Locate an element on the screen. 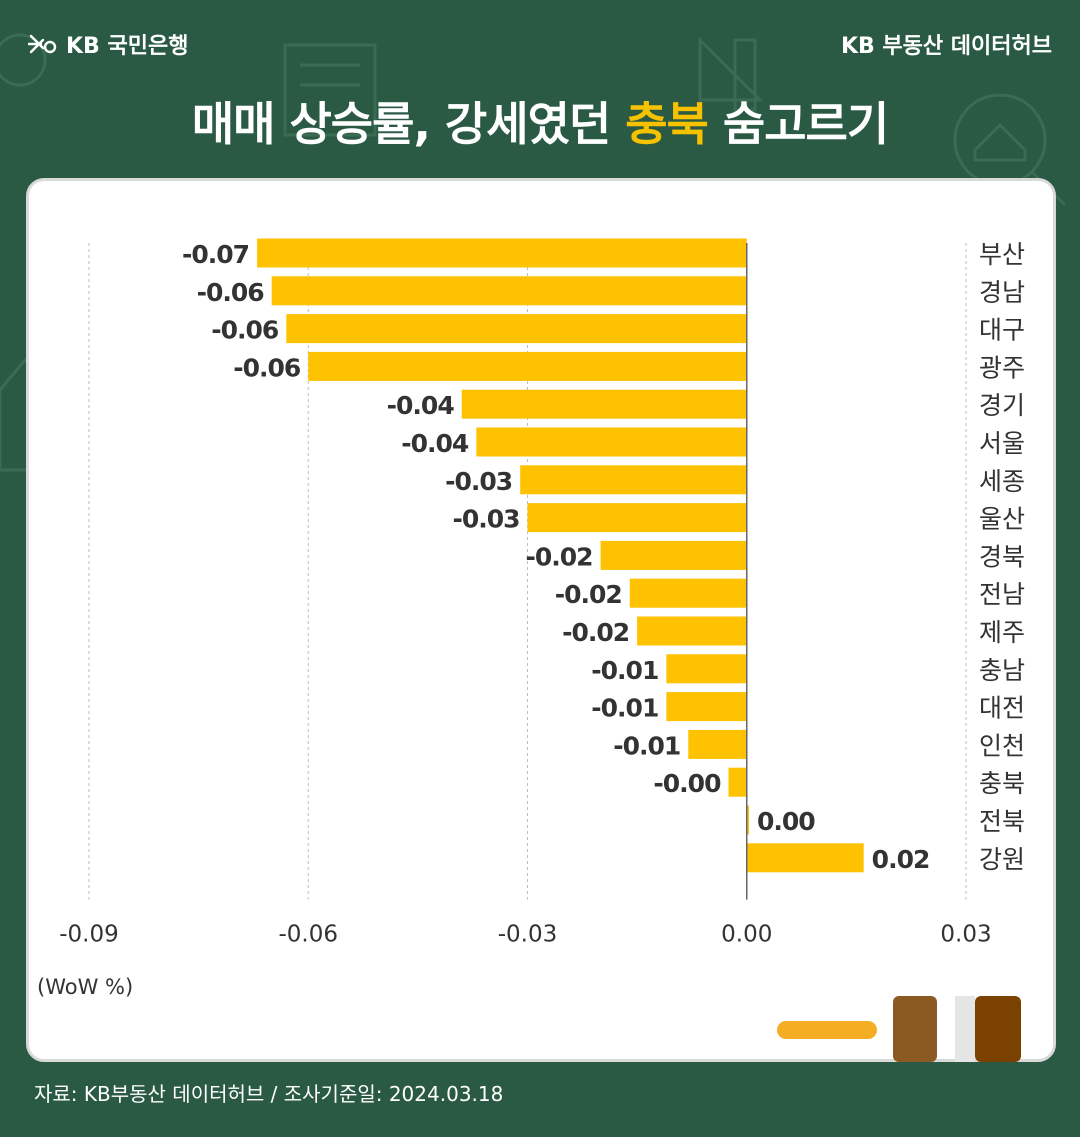 Image resolution: width=1080 pixels, height=1137 pixels. x-tick-label: -0.09 is located at coordinates (89, 935).